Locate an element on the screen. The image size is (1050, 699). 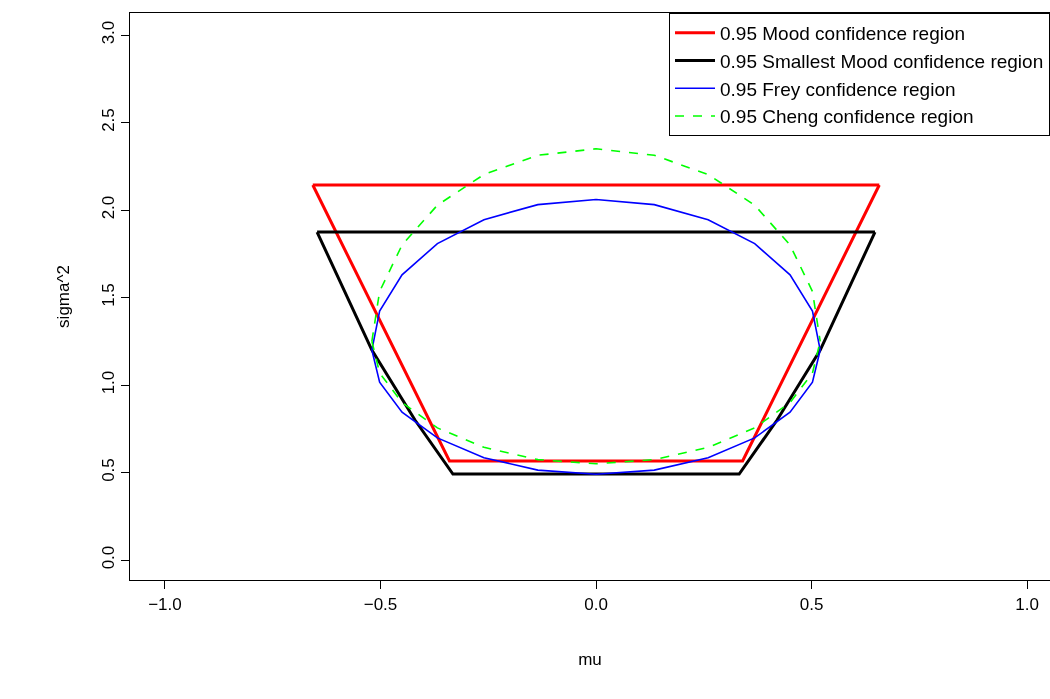
y-tick-label: 3.0 is located at coordinates (109, 32).